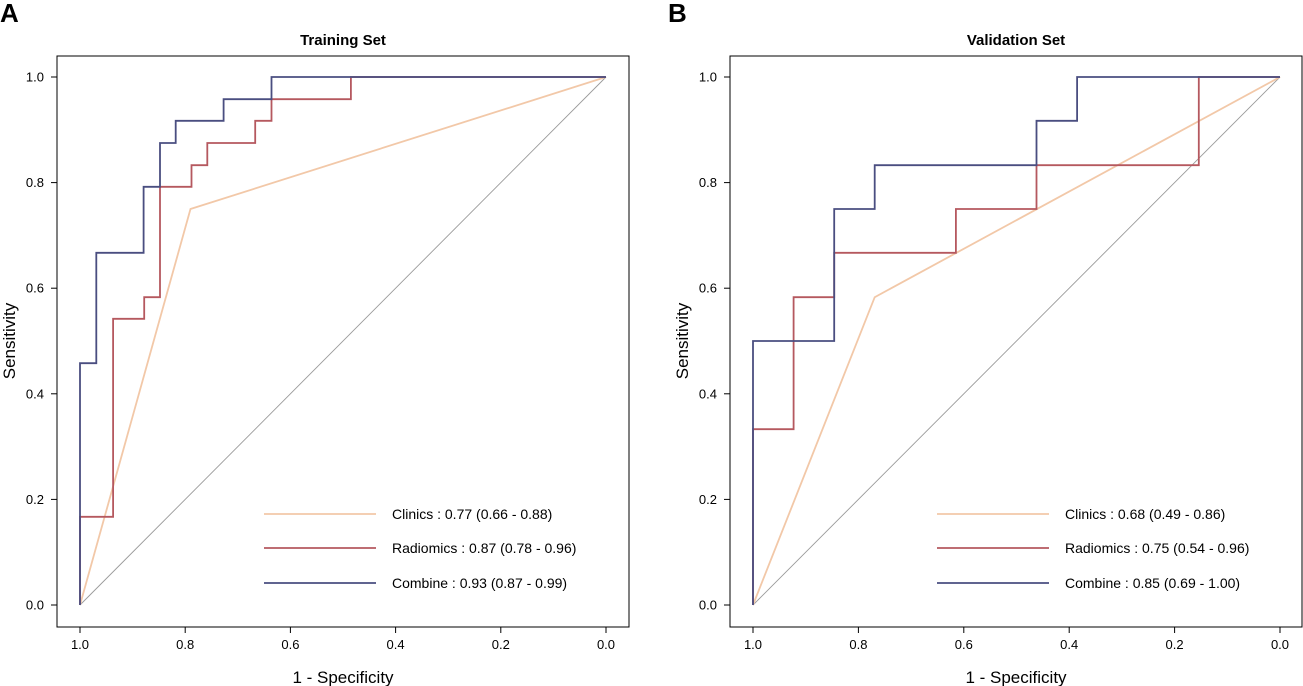  I want to click on legend-label-combine: Combine : 0.85 (0.69 - 1.00), so click(1152, 583).